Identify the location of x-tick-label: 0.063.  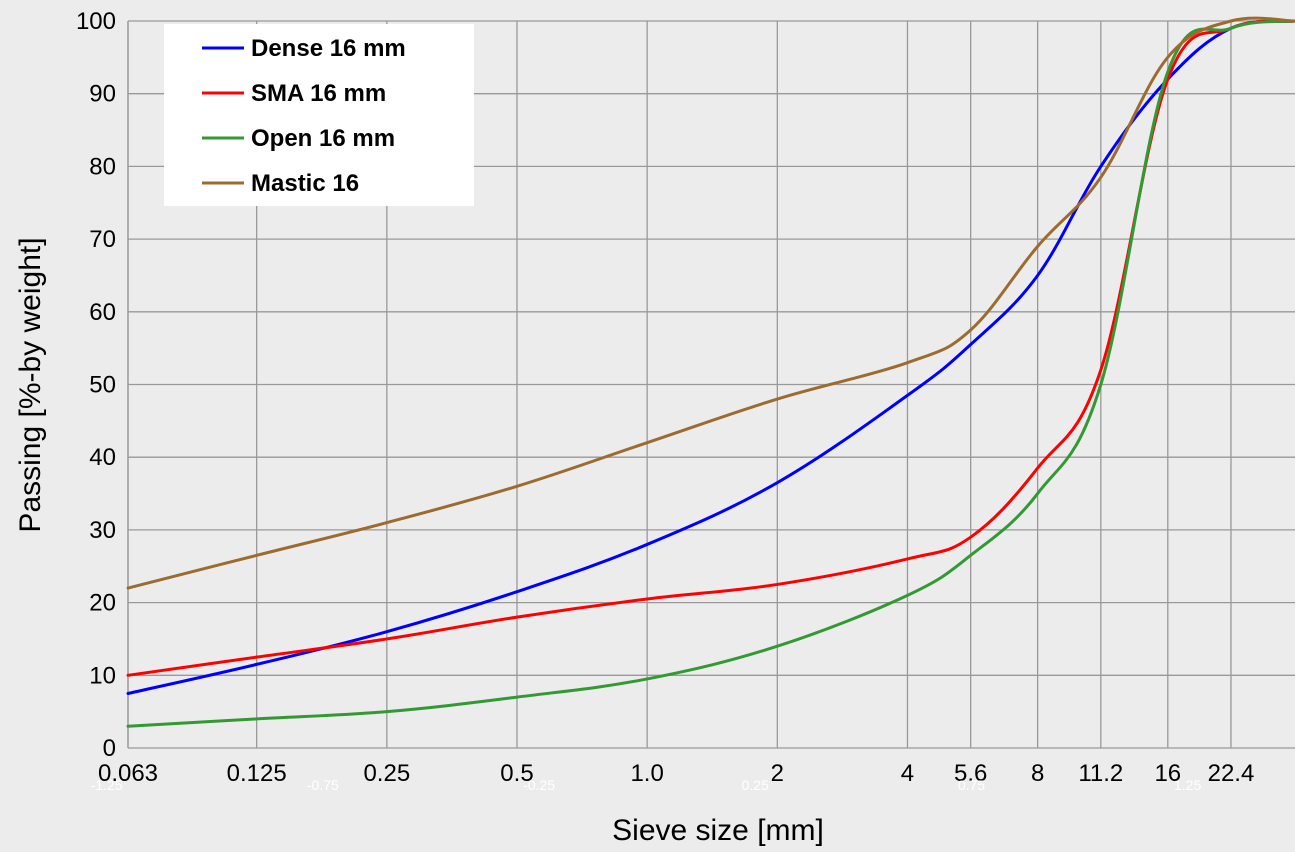
(128, 773).